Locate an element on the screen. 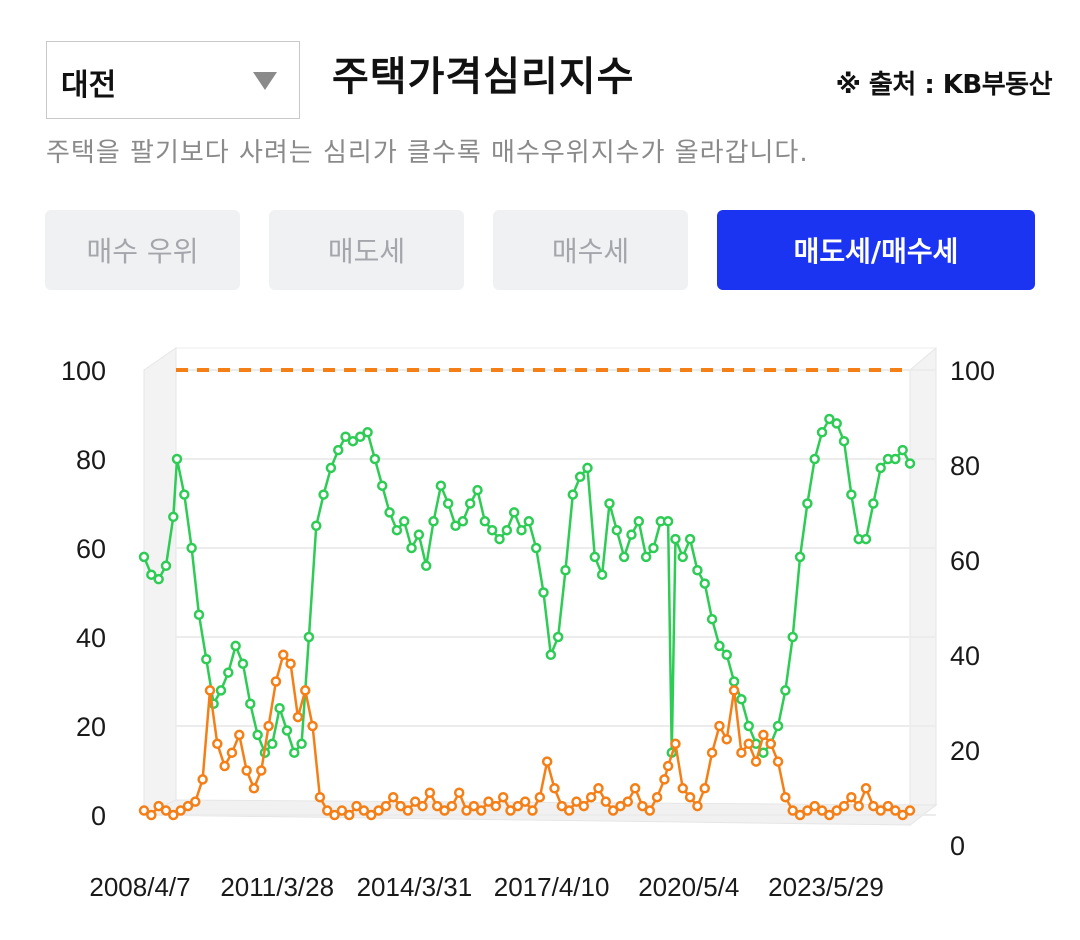 This screenshot has height=940, width=1080. page-title: 주택가격심리지수 is located at coordinates (483, 77).